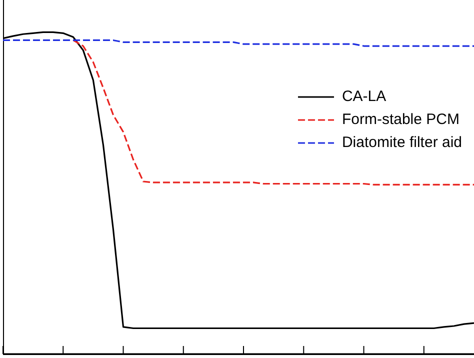  I want to click on legend-label: Diatomite filter aid, so click(402, 142).